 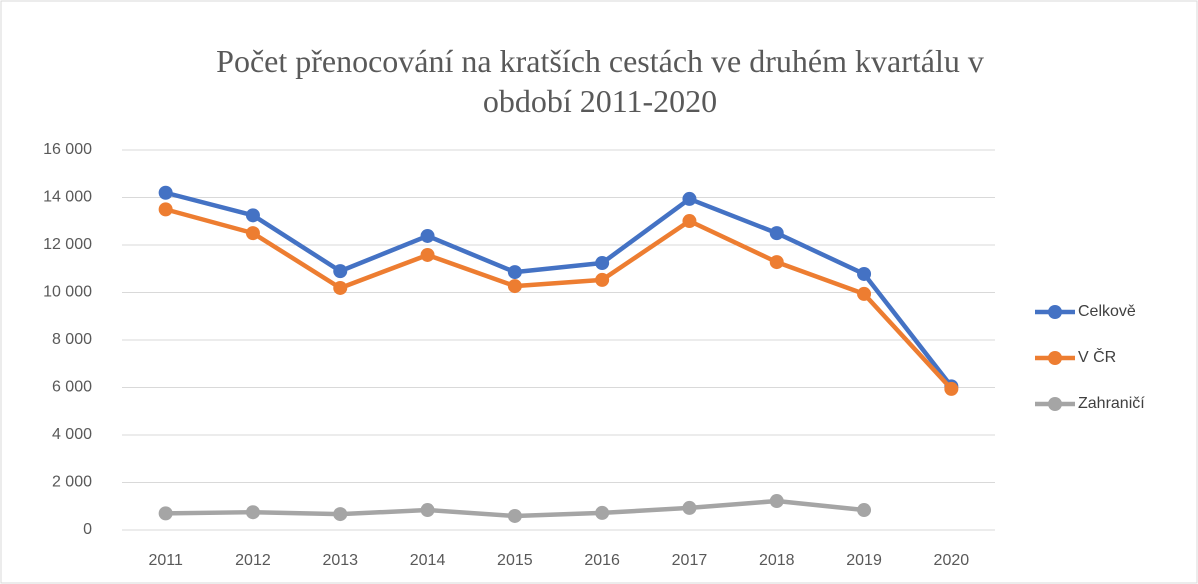 What do you see at coordinates (72, 339) in the screenshot?
I see `y-tick-label: 8 000` at bounding box center [72, 339].